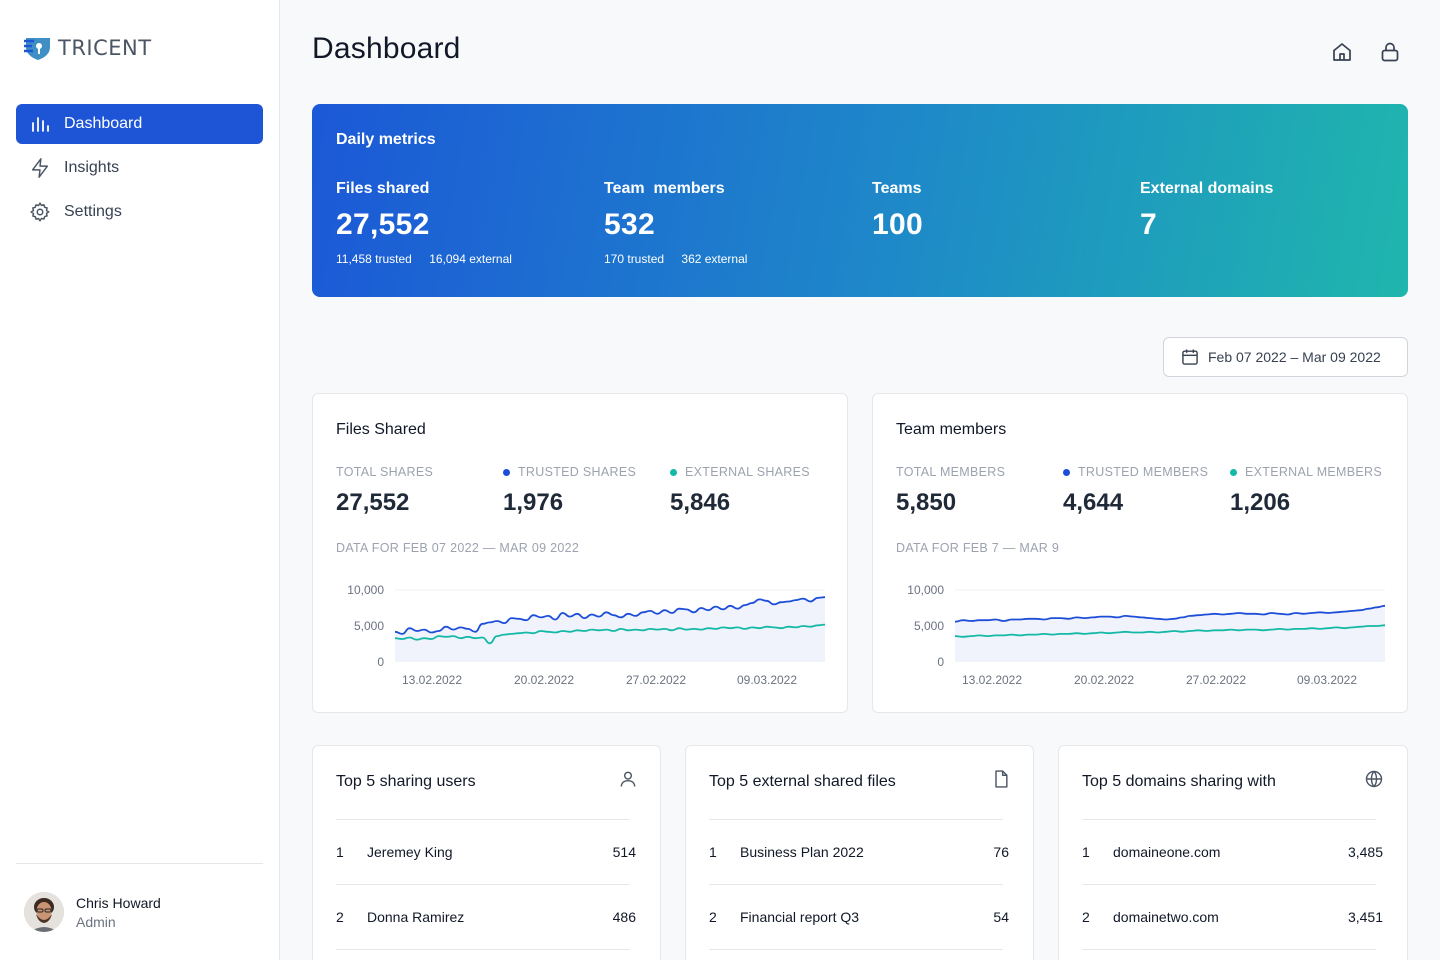 This screenshot has height=960, width=1440. I want to click on gear-icon, so click(40, 212).